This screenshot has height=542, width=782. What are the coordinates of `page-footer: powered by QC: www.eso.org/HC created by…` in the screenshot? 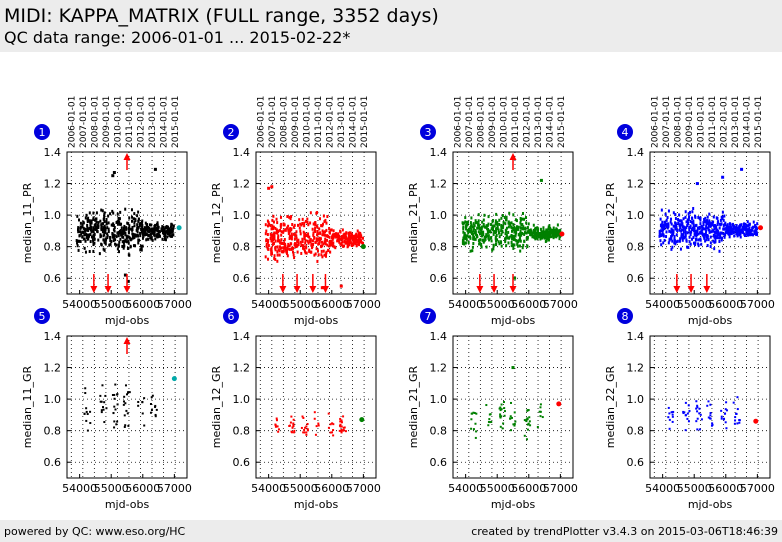 It's located at (391, 531).